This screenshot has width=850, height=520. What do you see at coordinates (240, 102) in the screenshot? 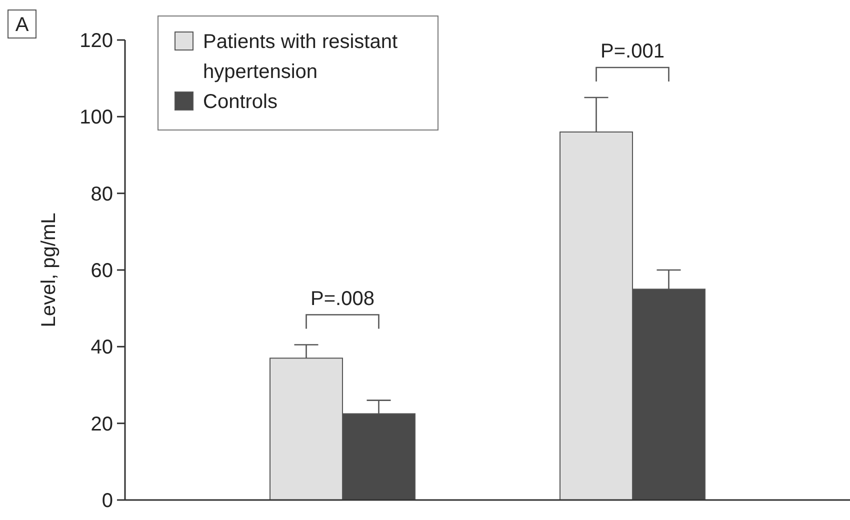
I see `legend-label: Controls` at bounding box center [240, 102].